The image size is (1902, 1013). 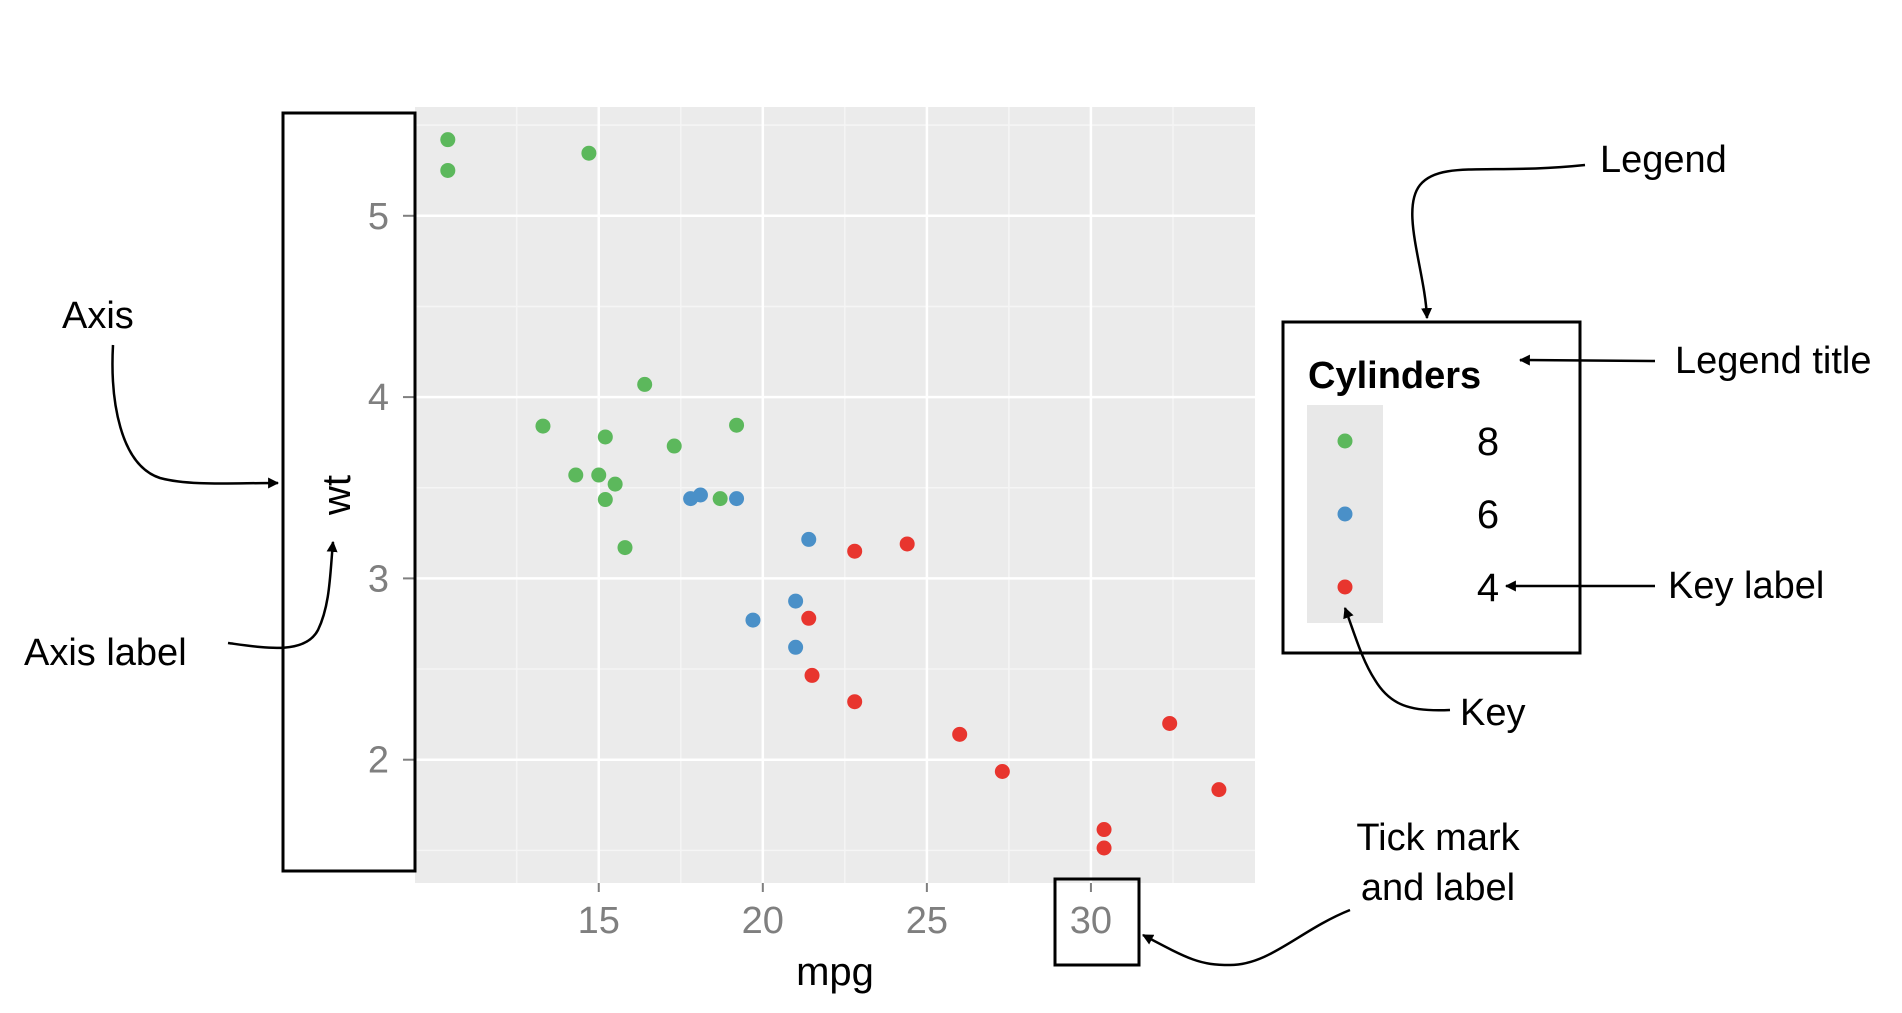 What do you see at coordinates (105, 653) in the screenshot?
I see `annotation-axis-label: Axis label` at bounding box center [105, 653].